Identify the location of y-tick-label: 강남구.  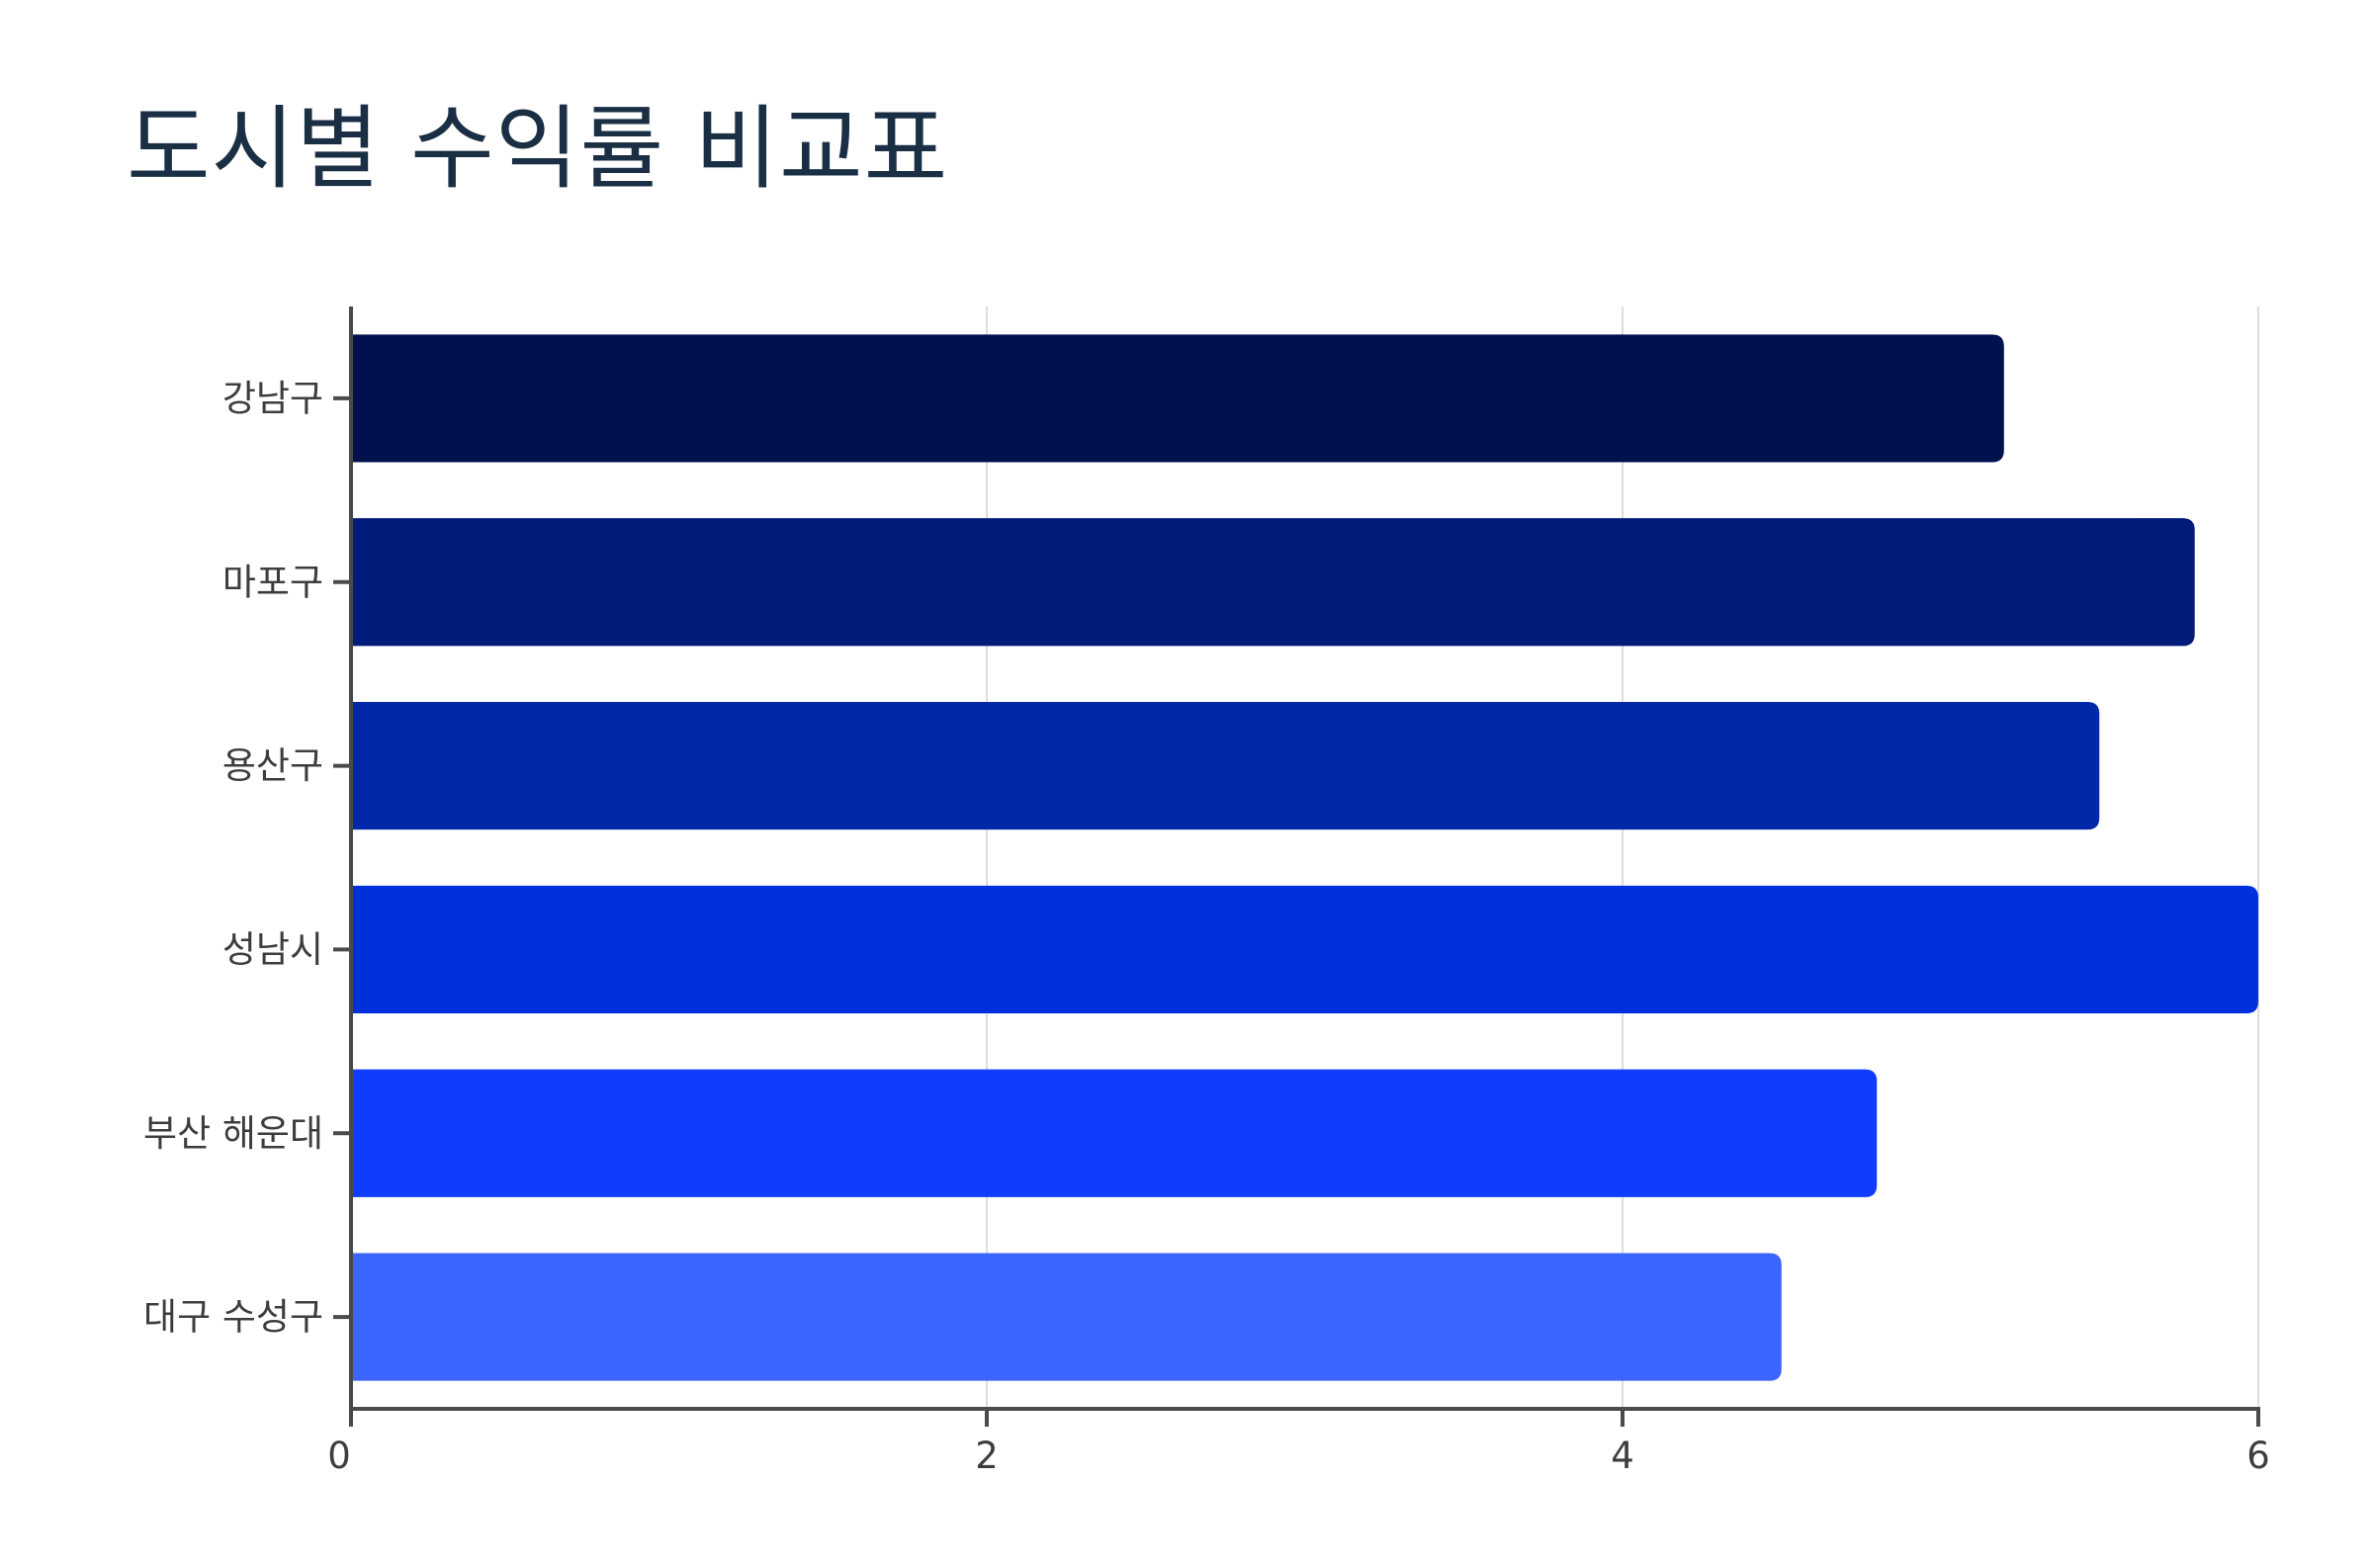
(272, 398).